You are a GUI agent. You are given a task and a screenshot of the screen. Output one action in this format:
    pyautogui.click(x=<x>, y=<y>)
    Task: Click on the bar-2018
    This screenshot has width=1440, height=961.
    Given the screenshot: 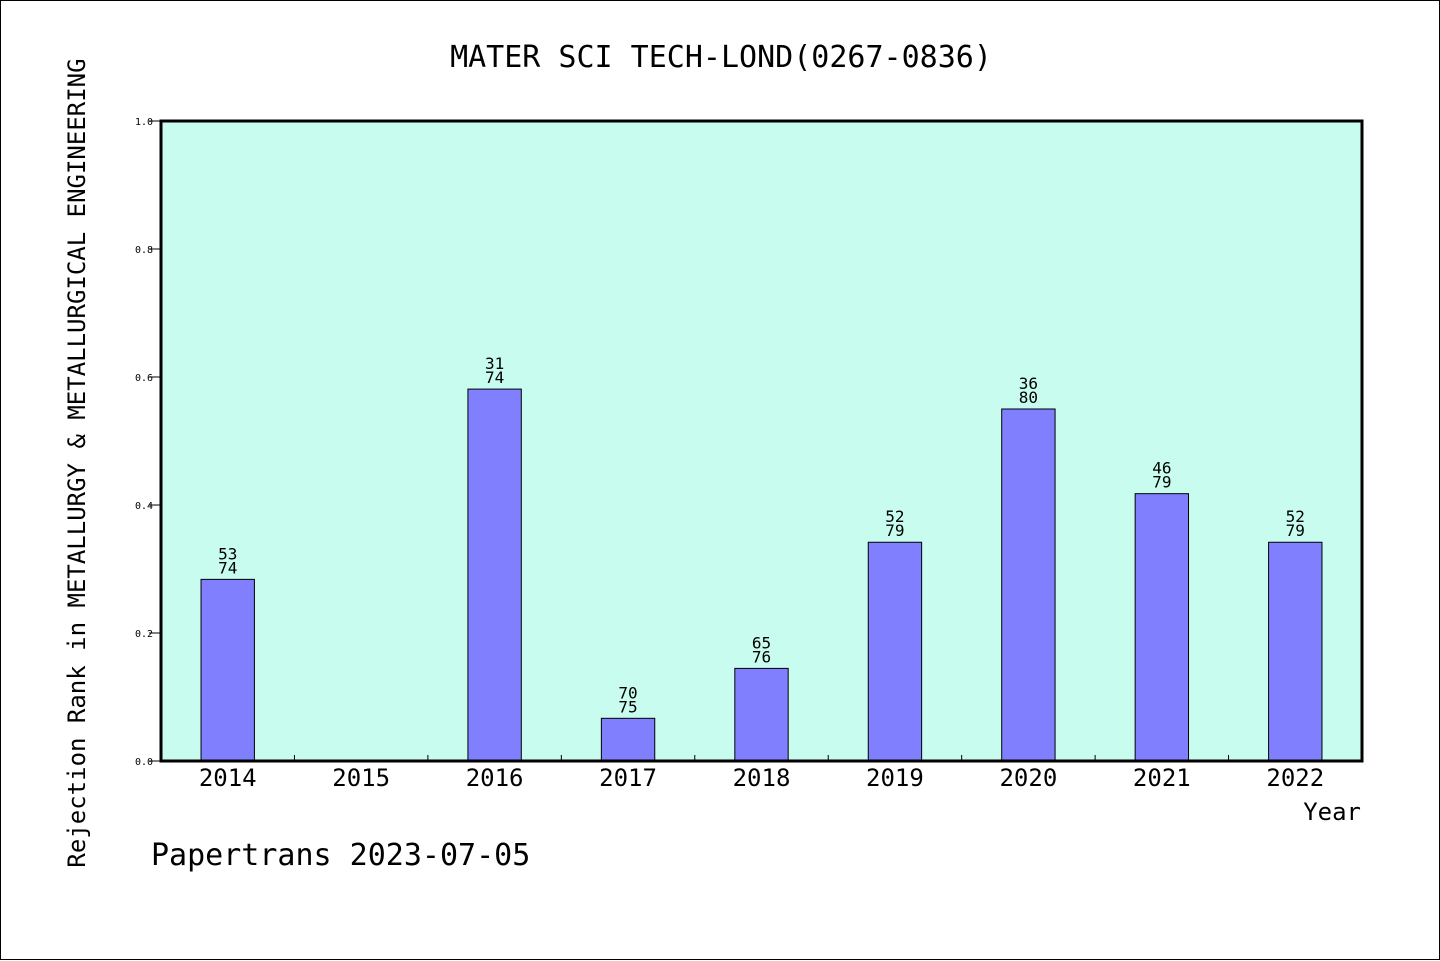 What is the action you would take?
    pyautogui.click(x=761, y=714)
    